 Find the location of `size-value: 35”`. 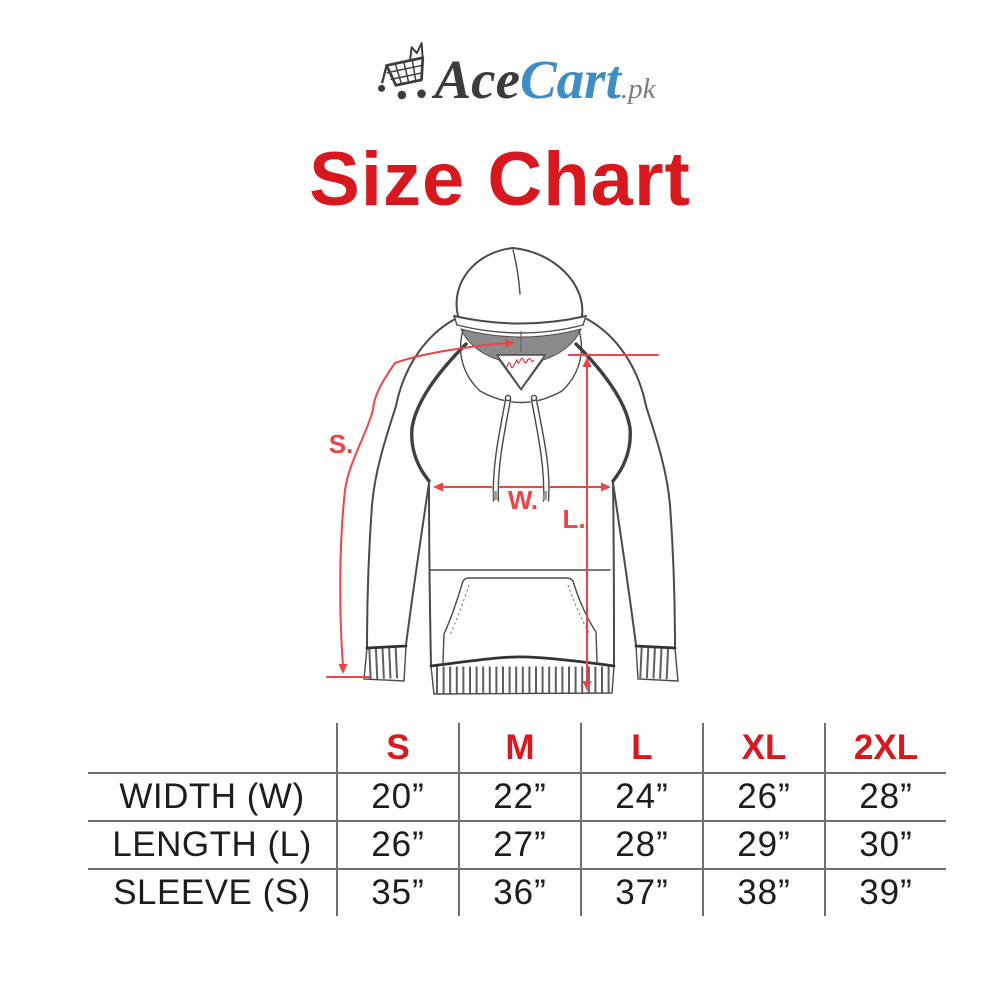

size-value: 35” is located at coordinates (397, 892).